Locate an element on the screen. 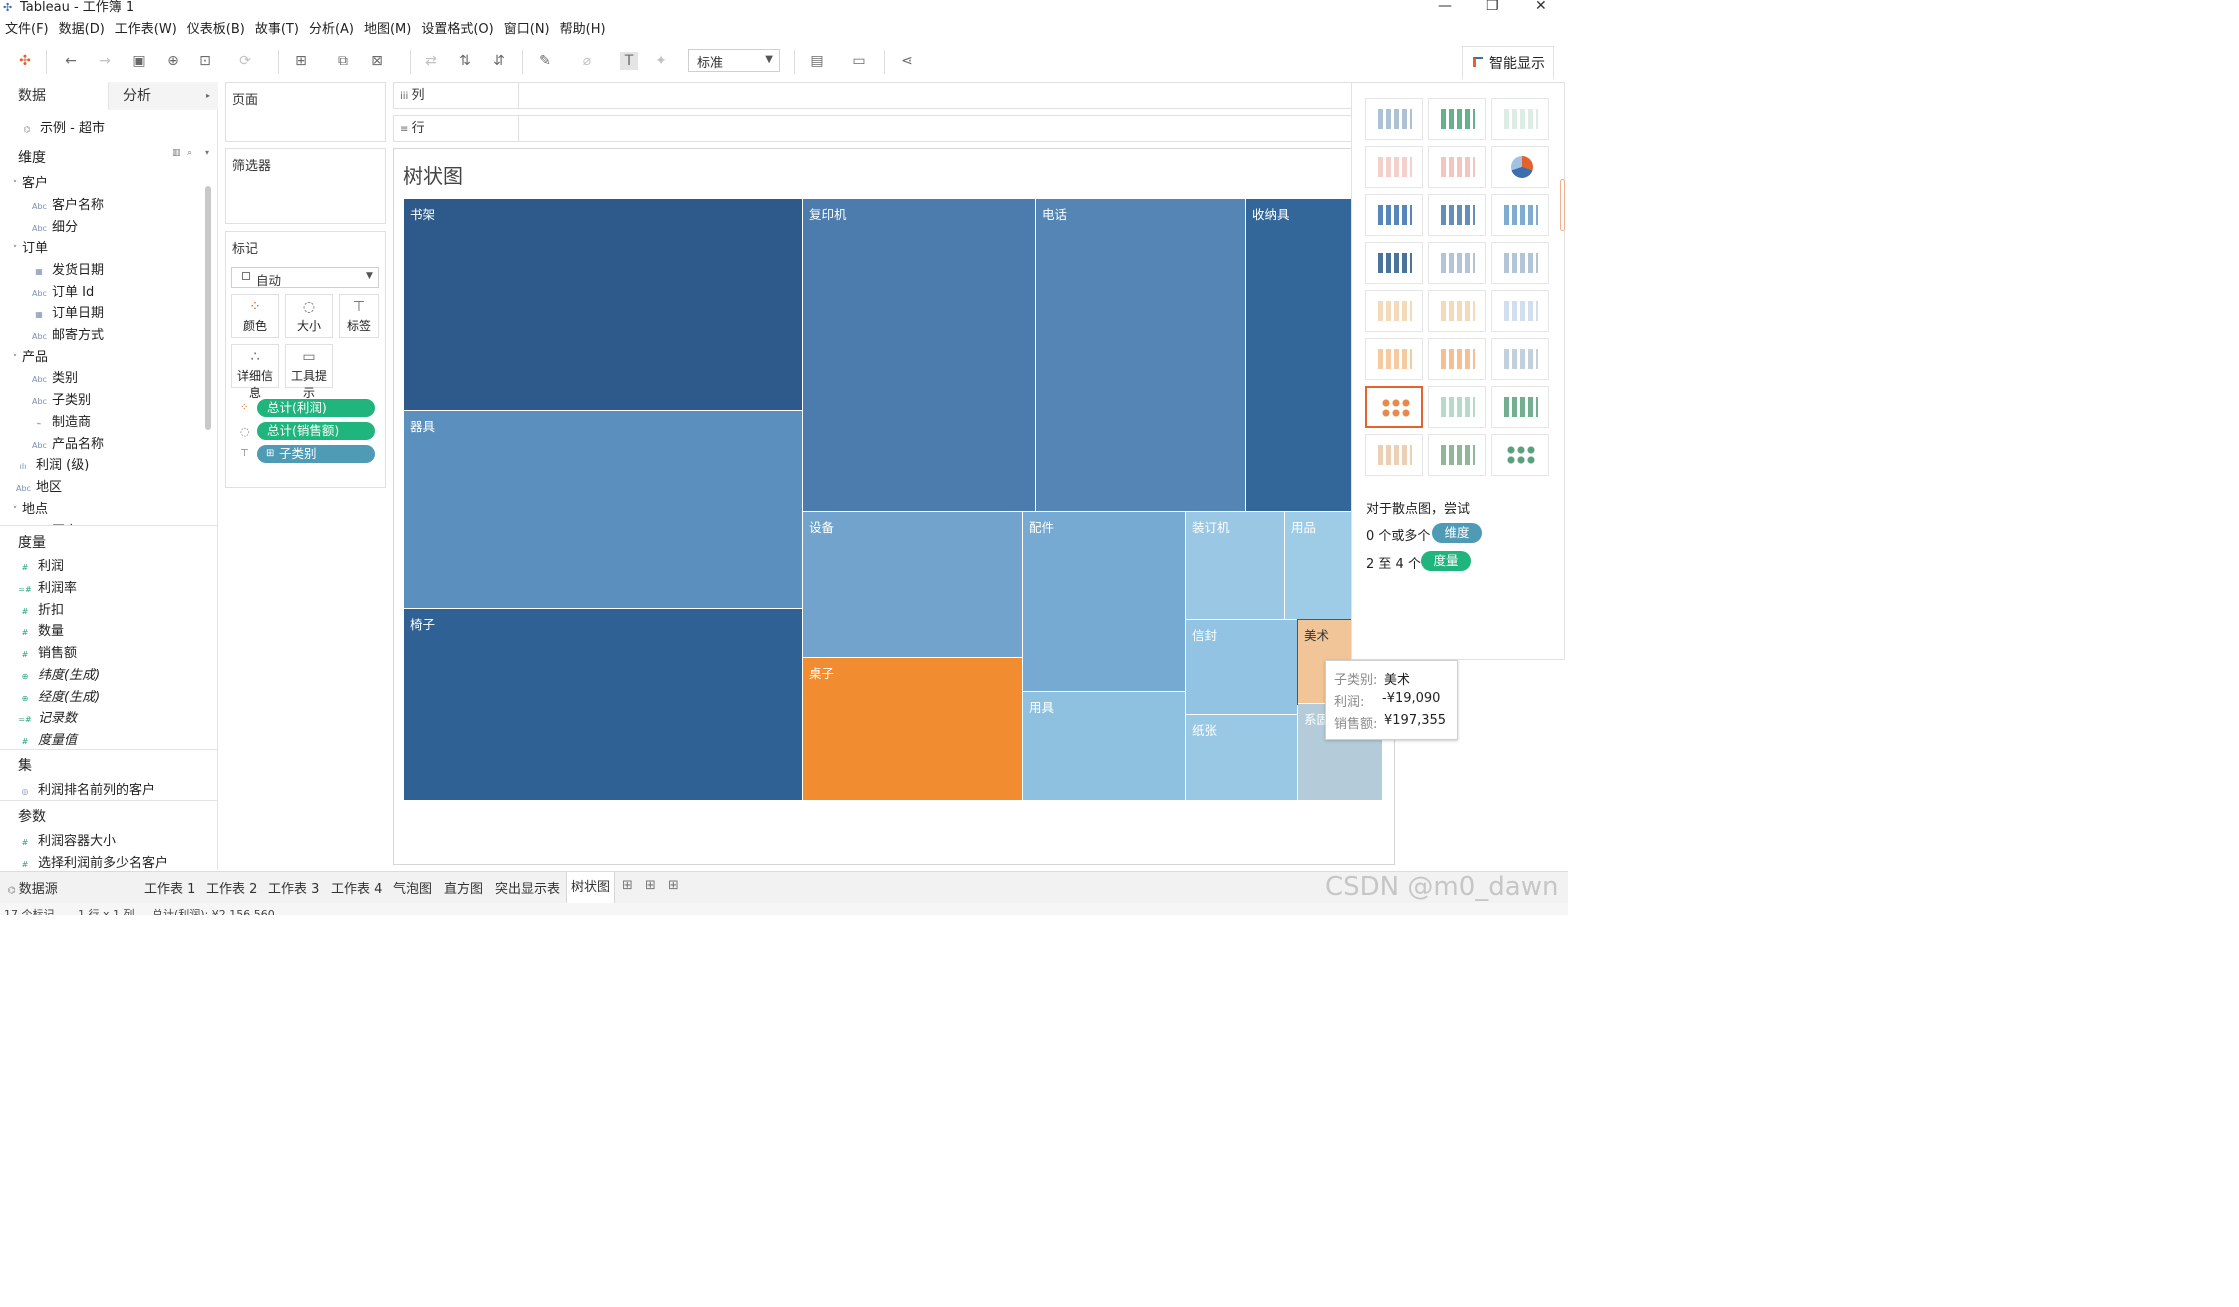 The width and height of the screenshot is (2239, 1307). menu-dashboard: 仪表板(B) is located at coordinates (215, 29).